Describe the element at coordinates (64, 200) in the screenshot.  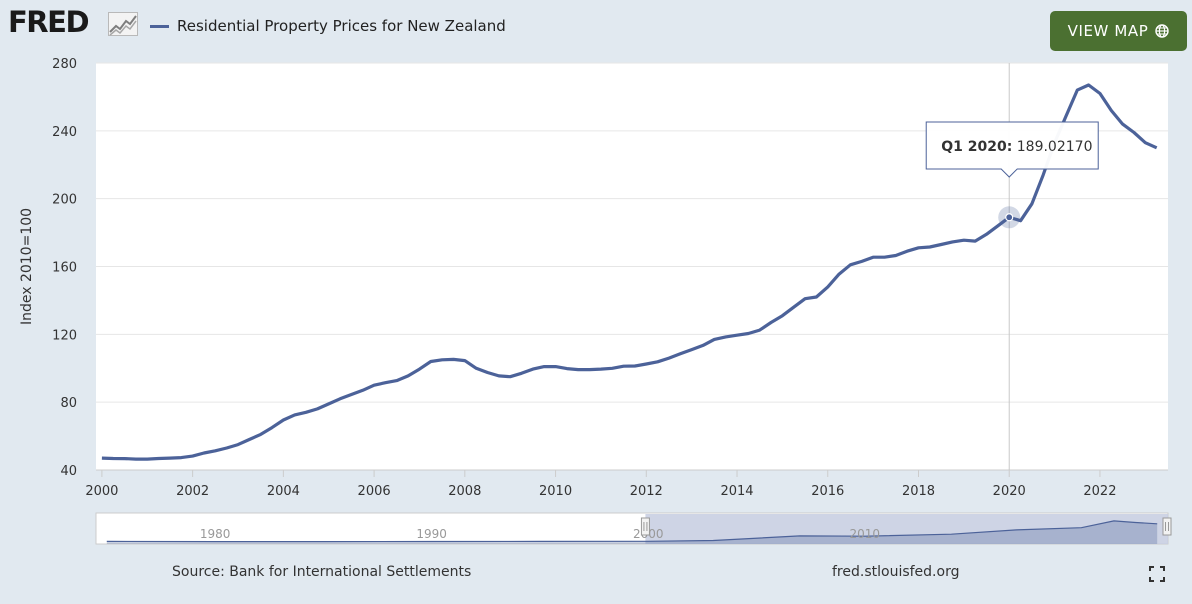
I see `y-tick-label: 200` at that location.